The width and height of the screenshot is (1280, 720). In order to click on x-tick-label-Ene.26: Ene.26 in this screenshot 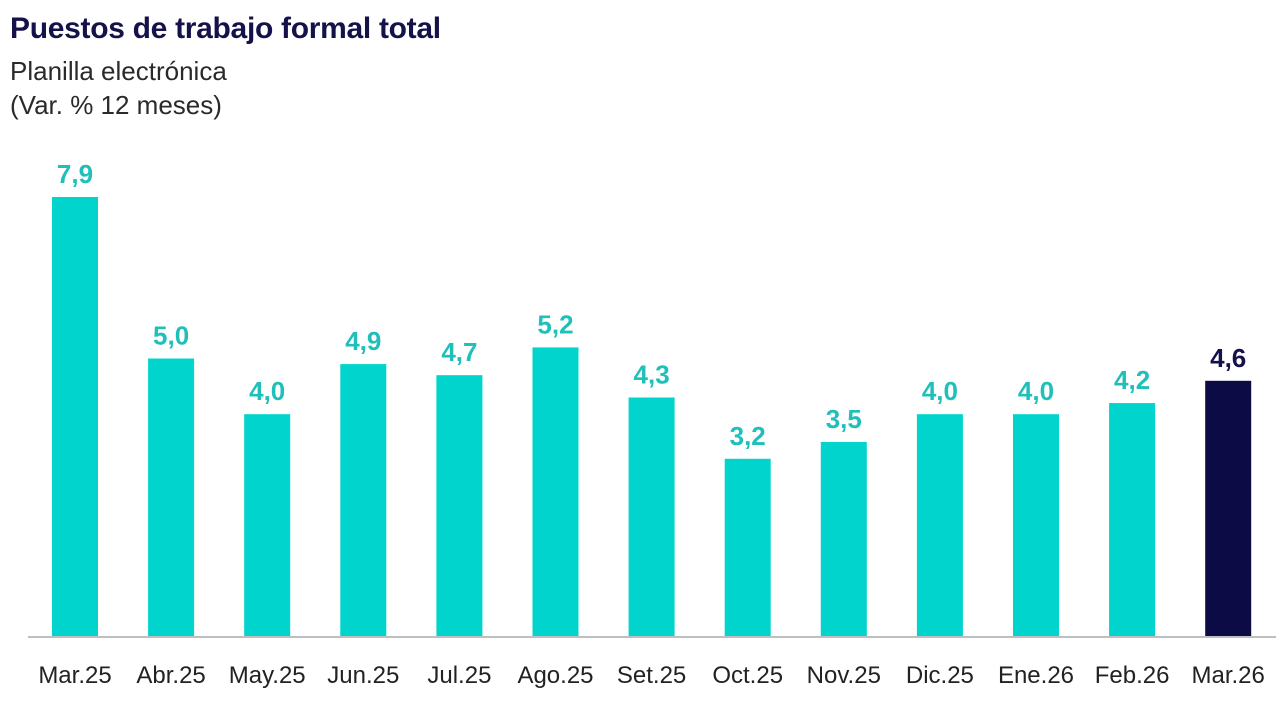, I will do `click(1036, 675)`.